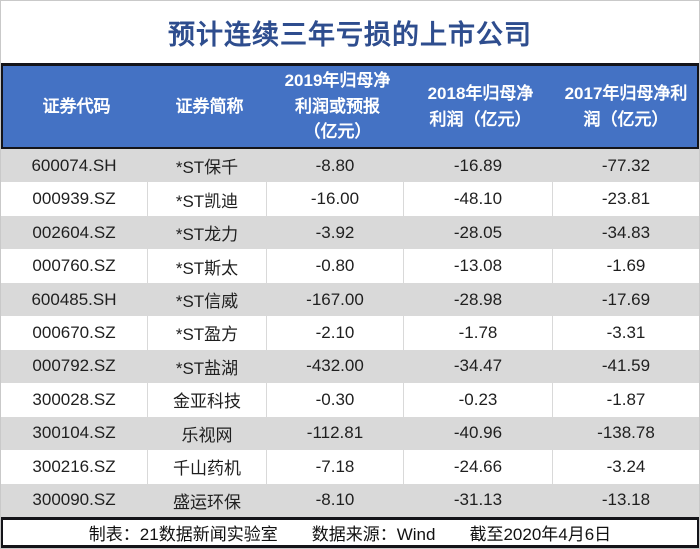 This screenshot has height=549, width=700. I want to click on header-cell-name: 证券简称, so click(209, 106).